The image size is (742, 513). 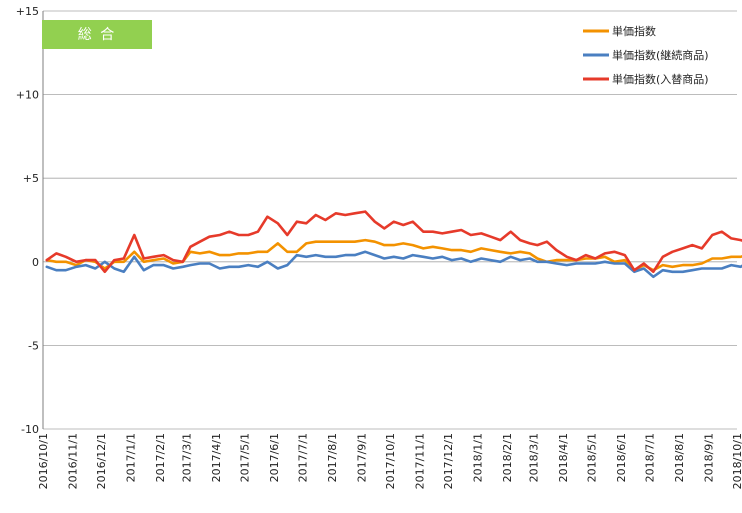 I want to click on x-tick-label: 2017/10/1, so click(x=390, y=461).